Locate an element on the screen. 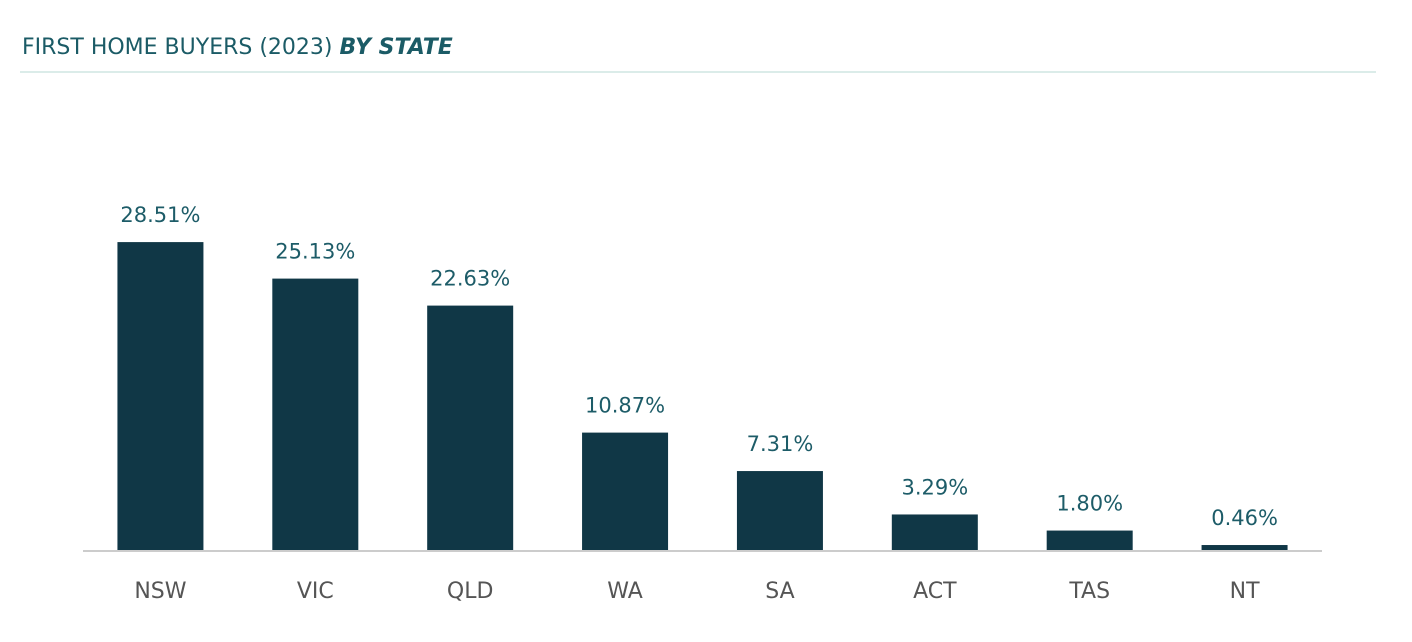 The height and width of the screenshot is (642, 1412). chart-title: FIRST HOME BUYERS (2023) BY STATE is located at coordinates (237, 47).